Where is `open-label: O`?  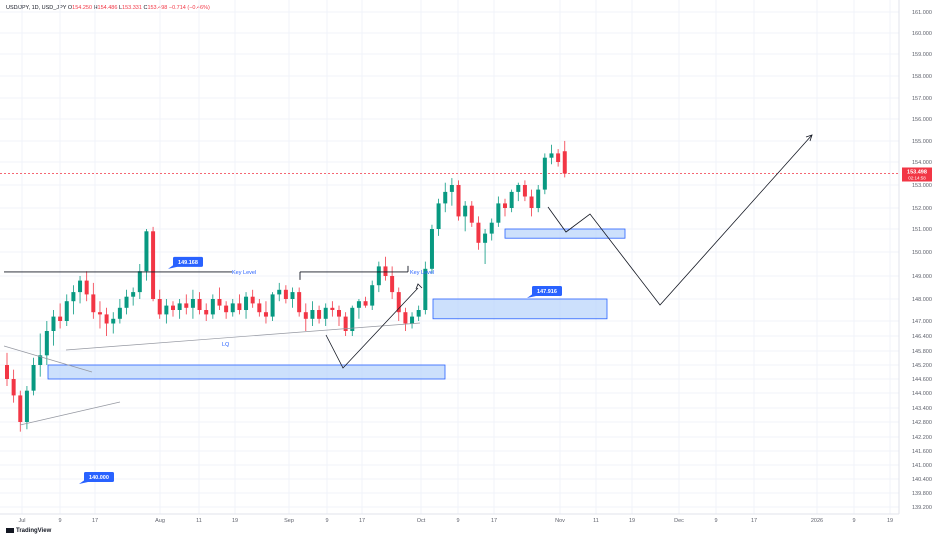 open-label: O is located at coordinates (70, 8).